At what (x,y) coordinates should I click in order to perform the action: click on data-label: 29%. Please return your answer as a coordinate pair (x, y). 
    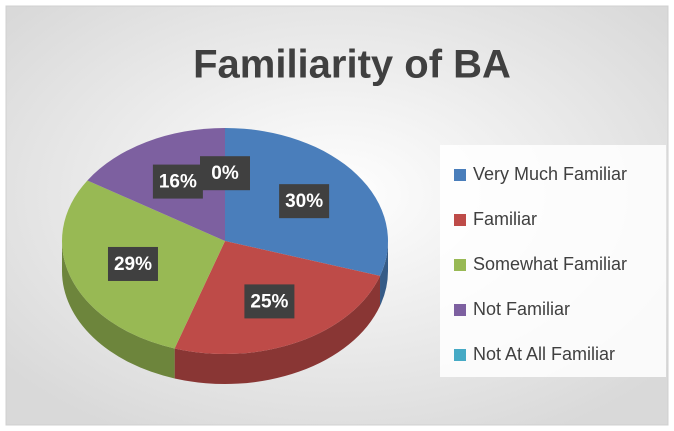
    Looking at the image, I should click on (133, 264).